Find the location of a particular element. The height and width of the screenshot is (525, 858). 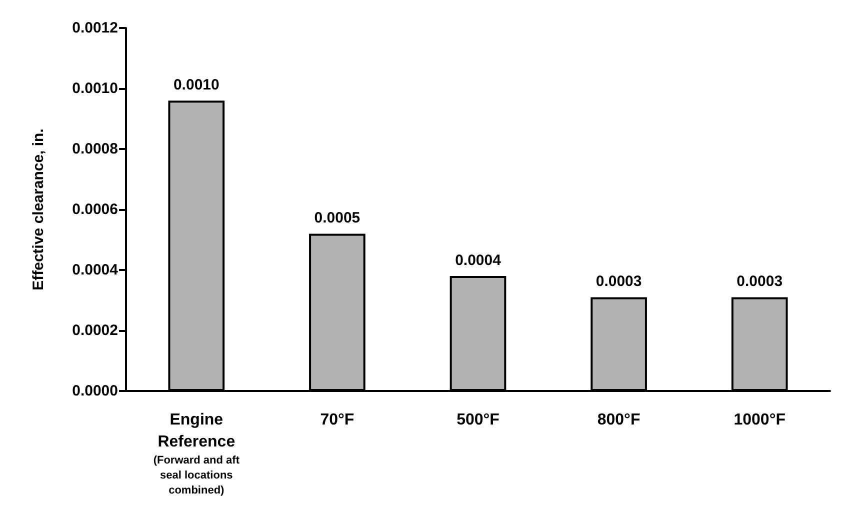

y-tick-label: 0.0000 is located at coordinates (95, 391).